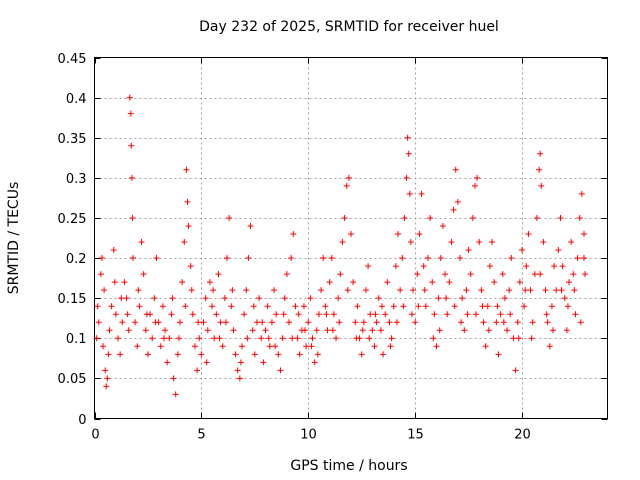  What do you see at coordinates (95, 435) in the screenshot?
I see `x-tick-label: 0` at bounding box center [95, 435].